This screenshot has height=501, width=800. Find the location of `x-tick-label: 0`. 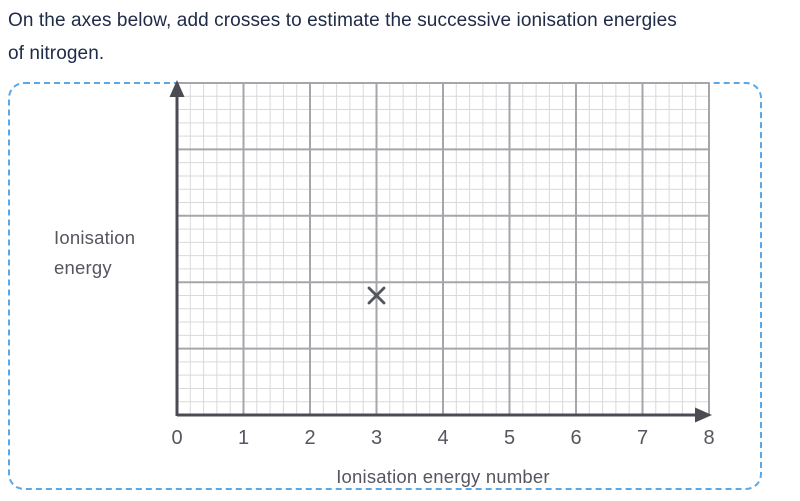

x-tick-label: 0 is located at coordinates (177, 438).